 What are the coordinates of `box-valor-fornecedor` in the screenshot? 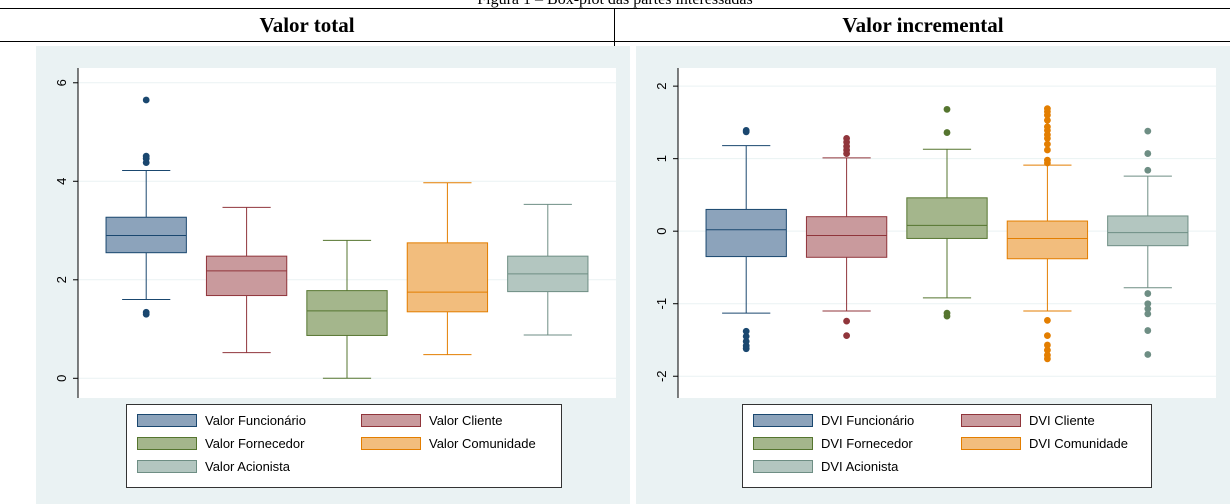 It's located at (347, 309).